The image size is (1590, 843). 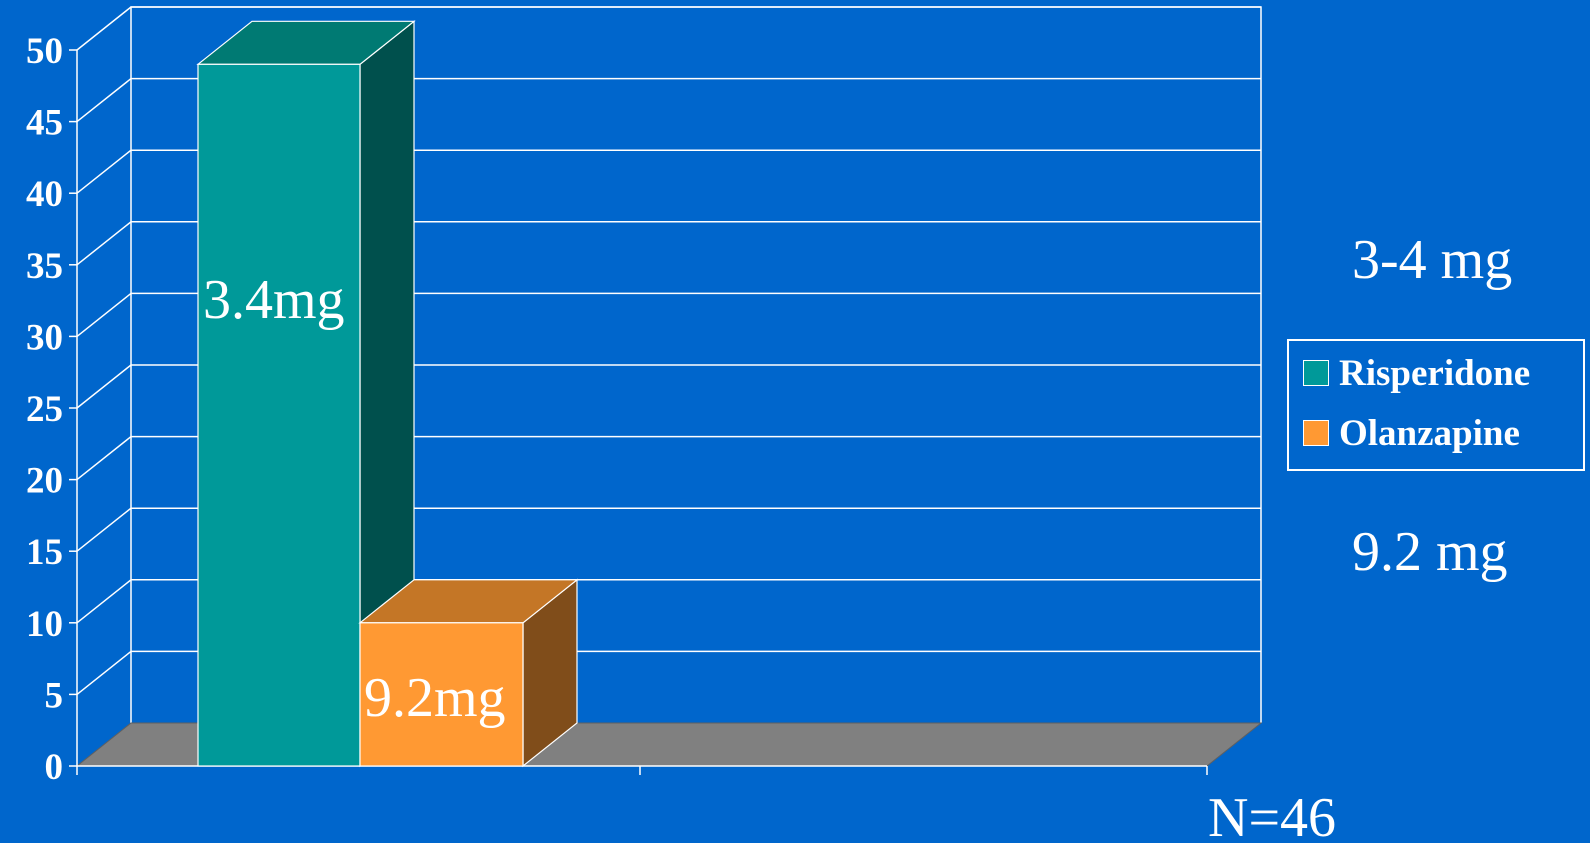 What do you see at coordinates (1272, 815) in the screenshot?
I see `sample-size-label: N=46` at bounding box center [1272, 815].